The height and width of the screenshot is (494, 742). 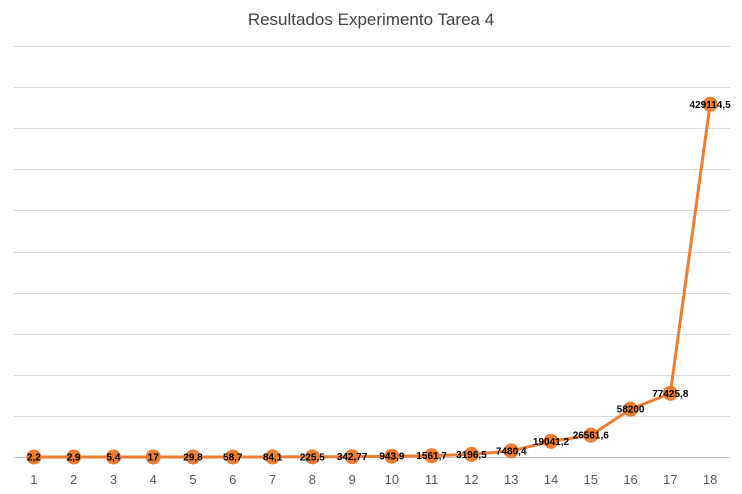 I want to click on data-label: 58,7, so click(x=233, y=457).